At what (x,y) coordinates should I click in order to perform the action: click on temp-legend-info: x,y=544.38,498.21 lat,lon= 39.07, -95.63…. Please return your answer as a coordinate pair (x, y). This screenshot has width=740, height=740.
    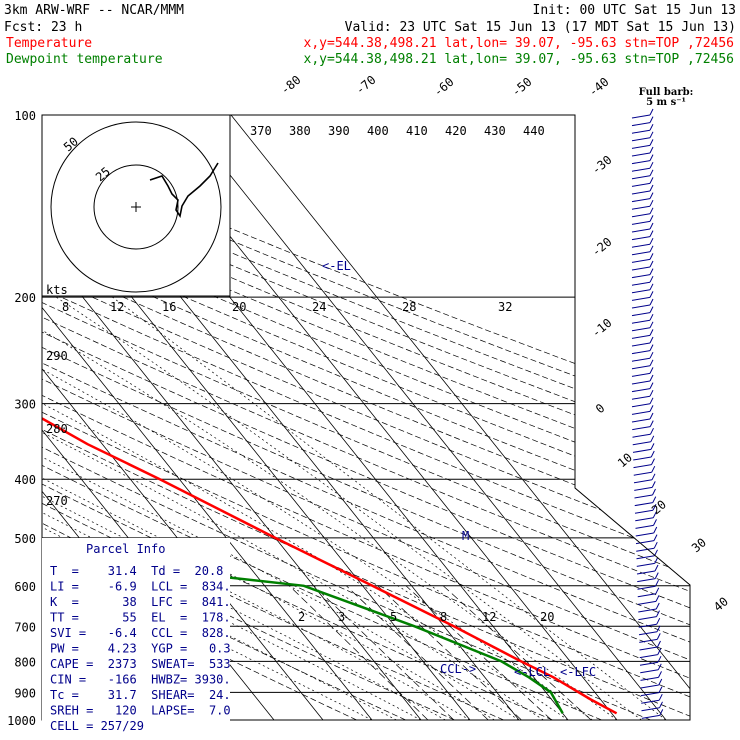
    Looking at the image, I should click on (519, 43).